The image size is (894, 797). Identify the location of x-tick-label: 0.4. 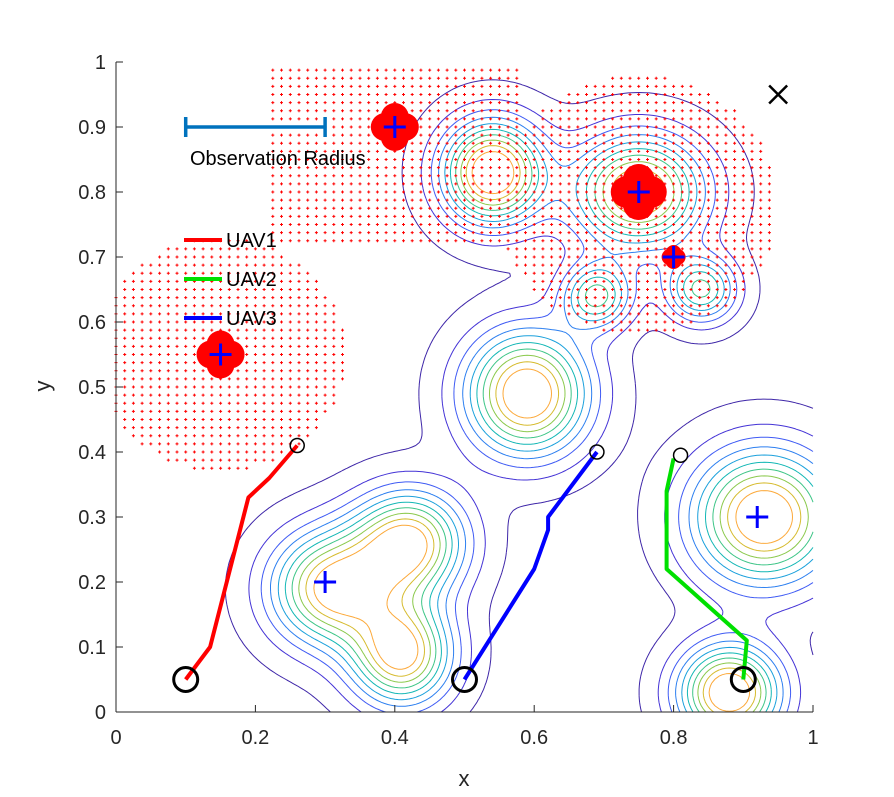
(395, 738).